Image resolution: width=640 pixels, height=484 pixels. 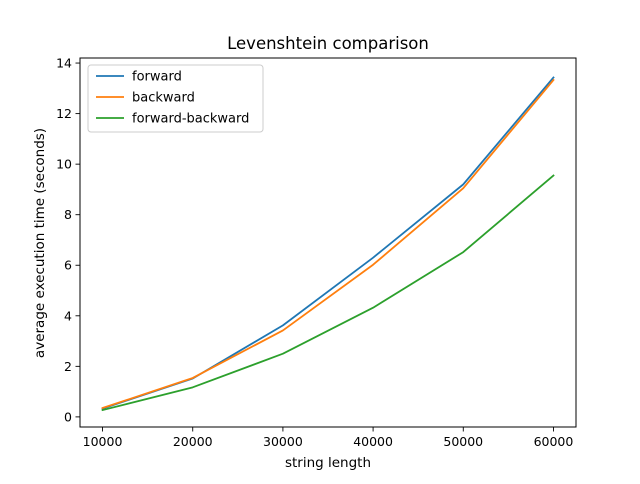 What do you see at coordinates (328, 463) in the screenshot?
I see `x-axis-label: string length` at bounding box center [328, 463].